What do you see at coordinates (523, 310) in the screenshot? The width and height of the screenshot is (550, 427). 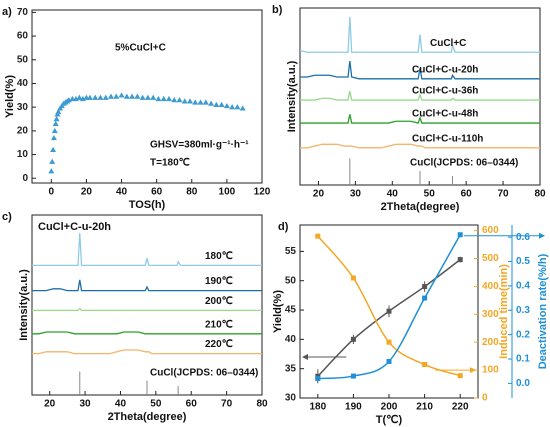 I see `y3ticks-tick-label: 0.3` at bounding box center [523, 310].